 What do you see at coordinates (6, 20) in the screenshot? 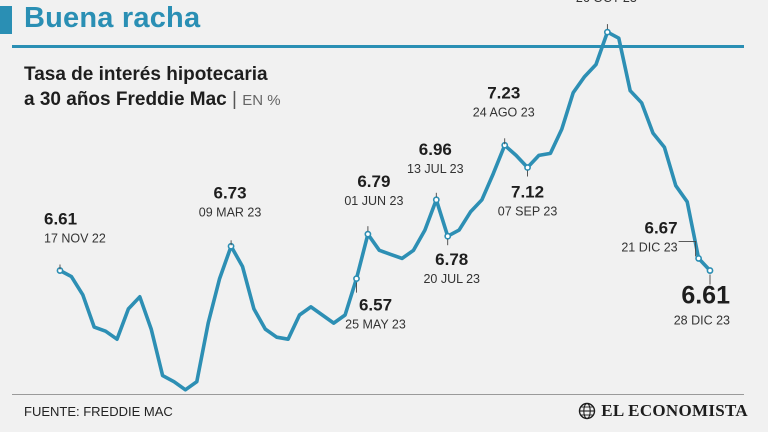
I see `header-accent-bar` at bounding box center [6, 20].